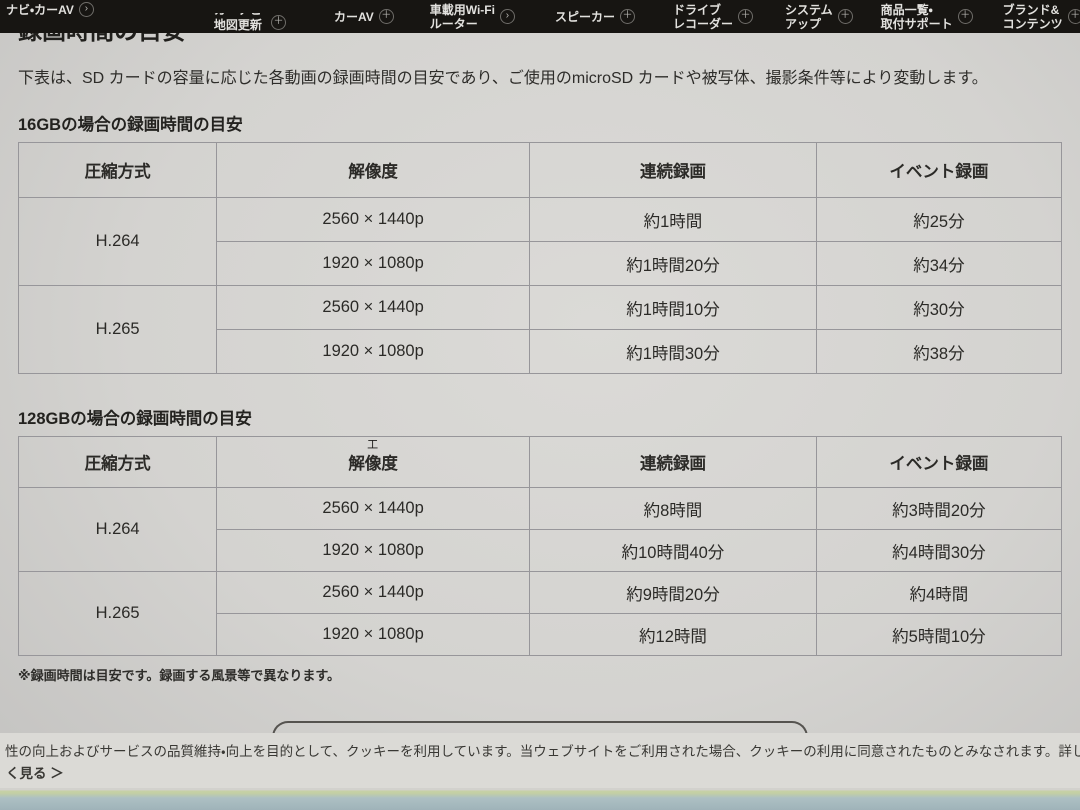 This screenshot has width=1080, height=810. Describe the element at coordinates (673, 307) in the screenshot. I see `continuous-cell: 約1時間10分` at that location.